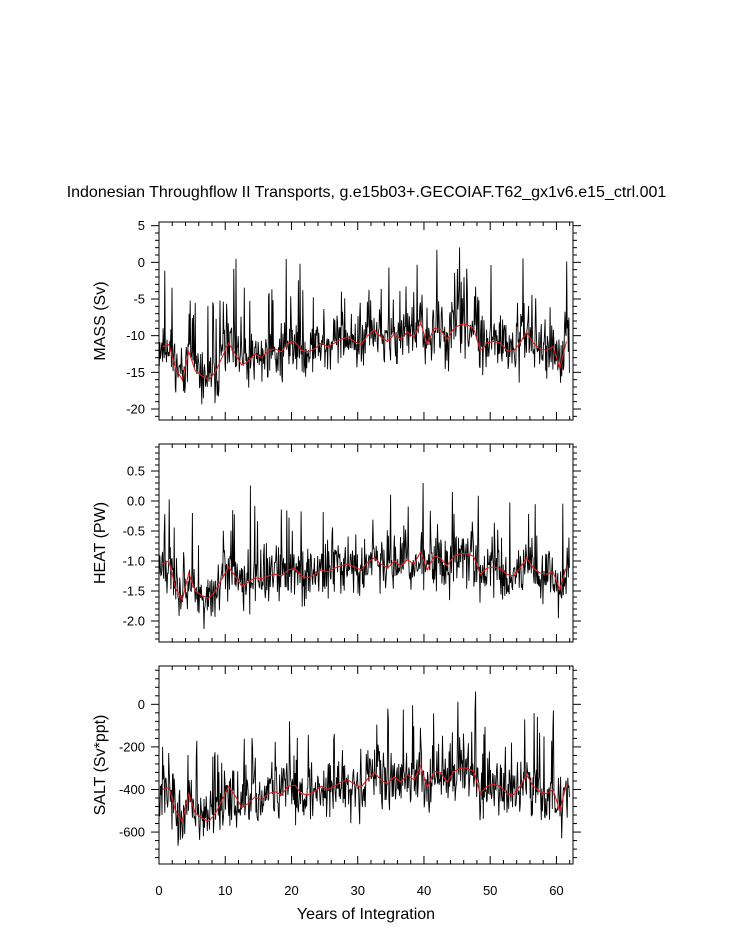  I want to click on mass-ytick-label: 5, so click(141, 225).